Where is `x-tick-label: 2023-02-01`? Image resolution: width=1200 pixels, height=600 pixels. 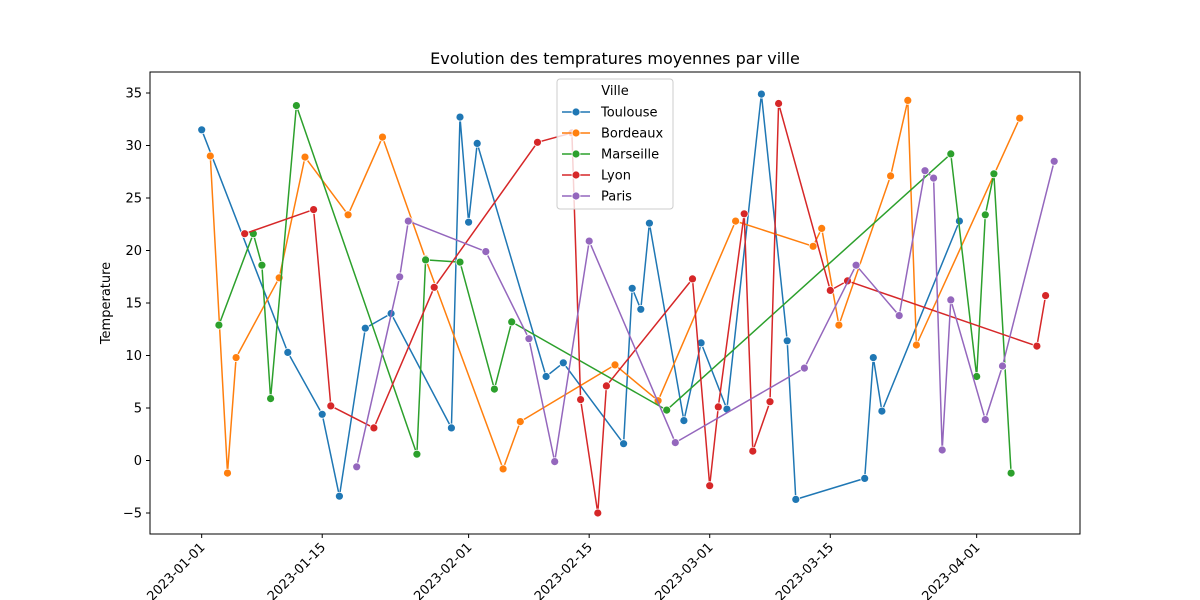
x-tick-label: 2023-02-01 is located at coordinates (443, 570).